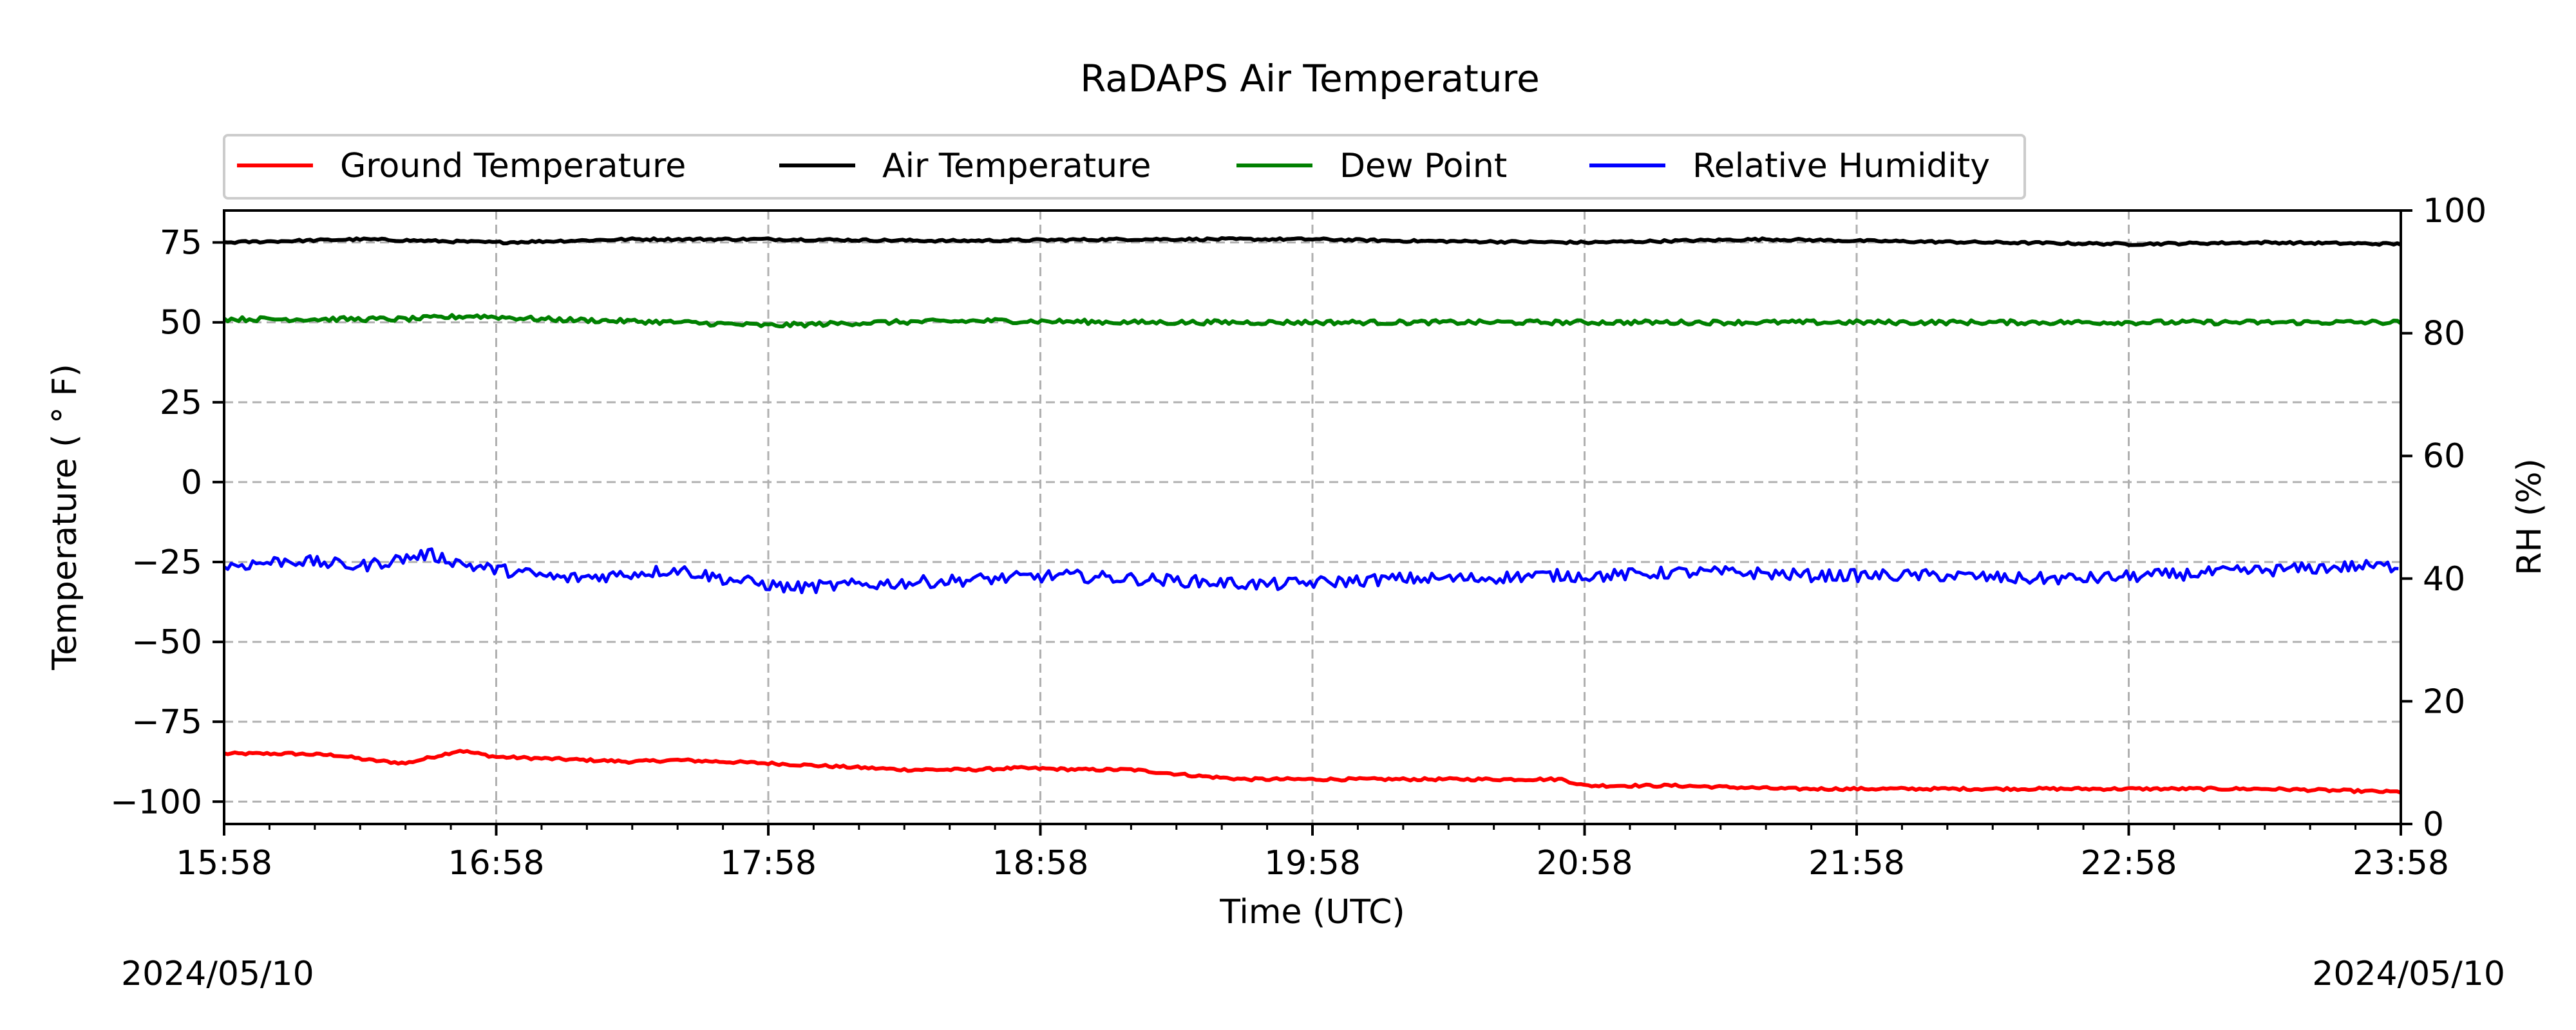 The image size is (2576, 1030). Describe the element at coordinates (2444, 456) in the screenshot. I see `y2-tick-label: 60` at that location.